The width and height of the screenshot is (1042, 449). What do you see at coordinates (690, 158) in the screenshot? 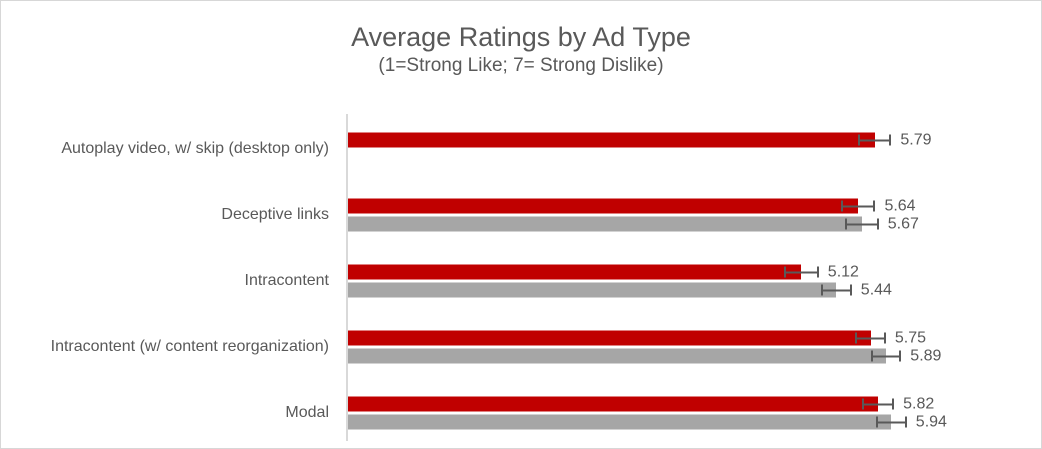
I see `bar-slot` at bounding box center [690, 158].